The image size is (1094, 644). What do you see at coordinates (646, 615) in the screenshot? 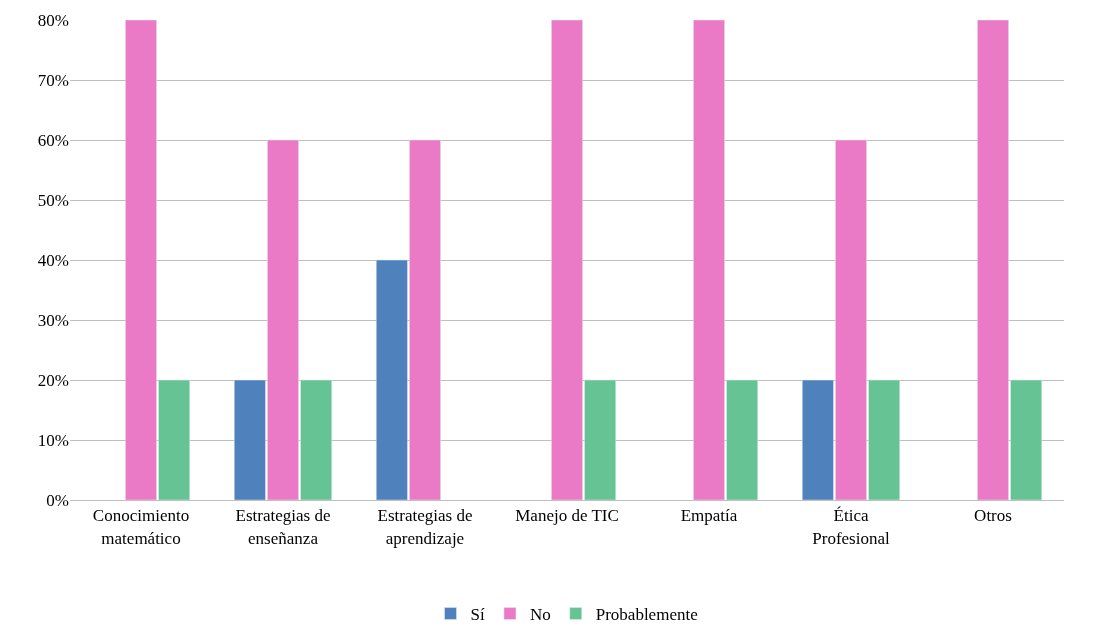
I see `legend-label: Probablemente` at bounding box center [646, 615].